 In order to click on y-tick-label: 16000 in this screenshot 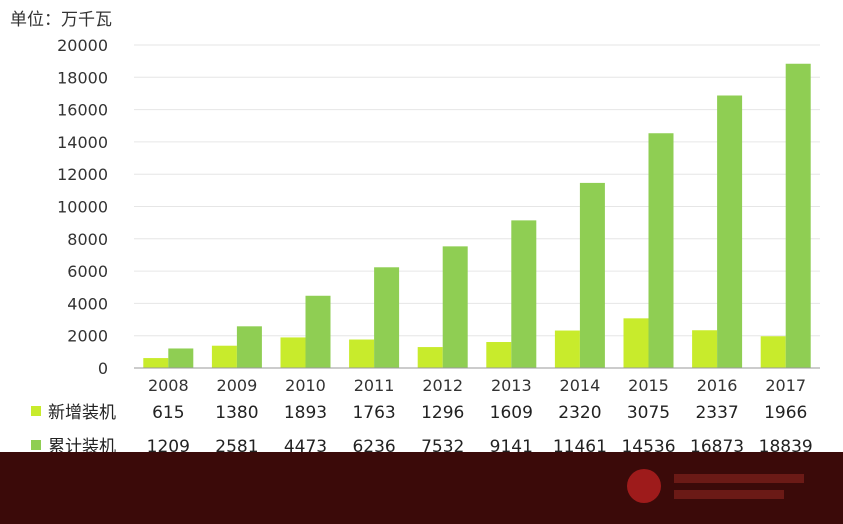, I will do `click(82, 110)`.